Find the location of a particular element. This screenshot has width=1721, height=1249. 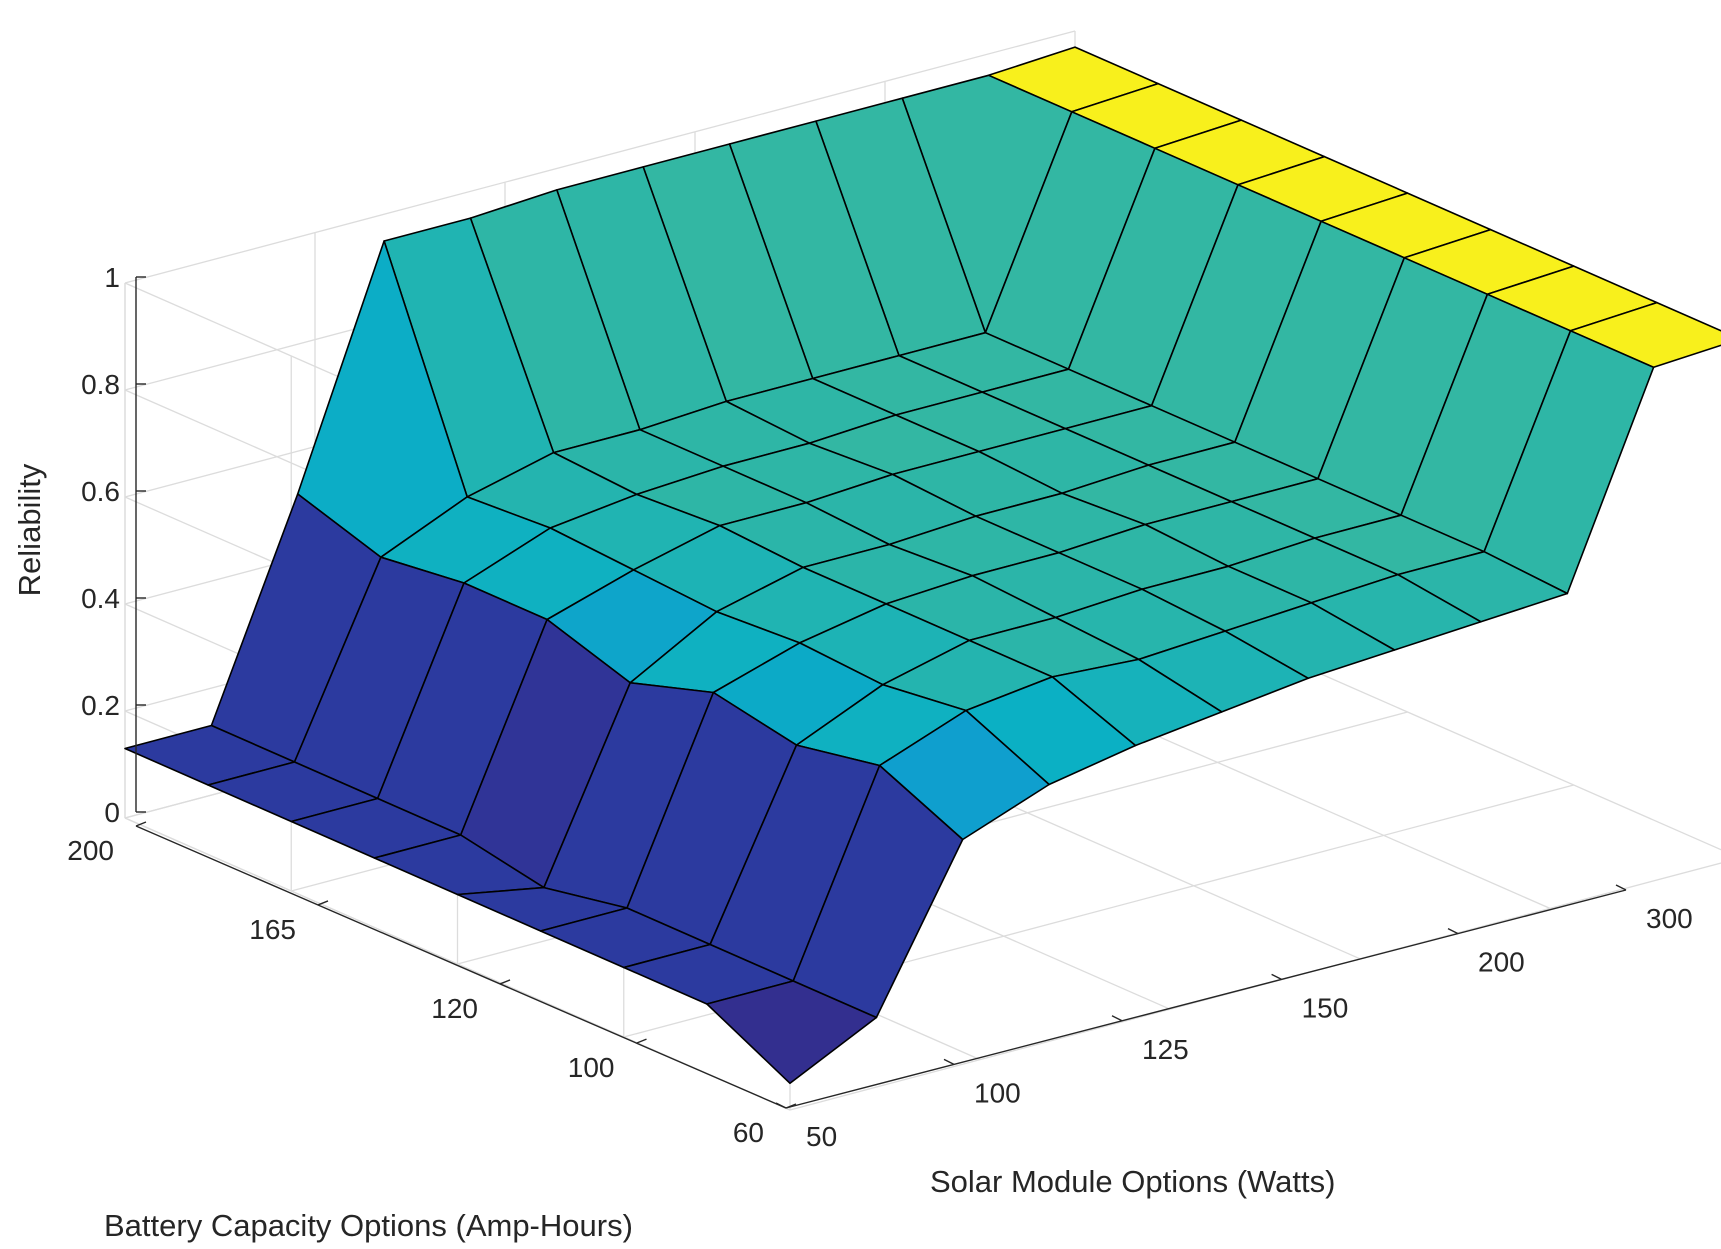

y-tick-label: 120 is located at coordinates (454, 1008).